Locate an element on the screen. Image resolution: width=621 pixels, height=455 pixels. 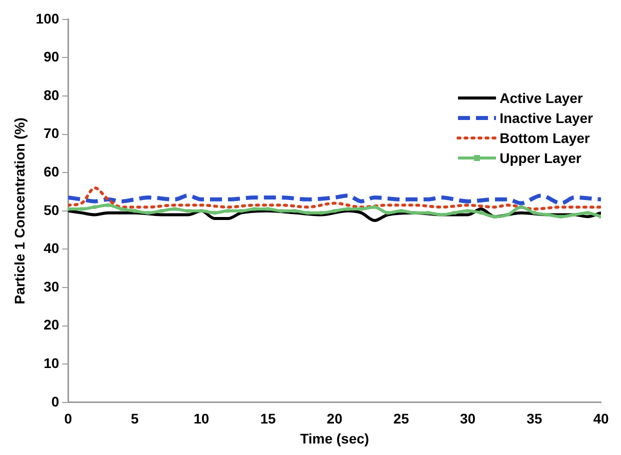
legend-label: Bottom Layer is located at coordinates (545, 138).